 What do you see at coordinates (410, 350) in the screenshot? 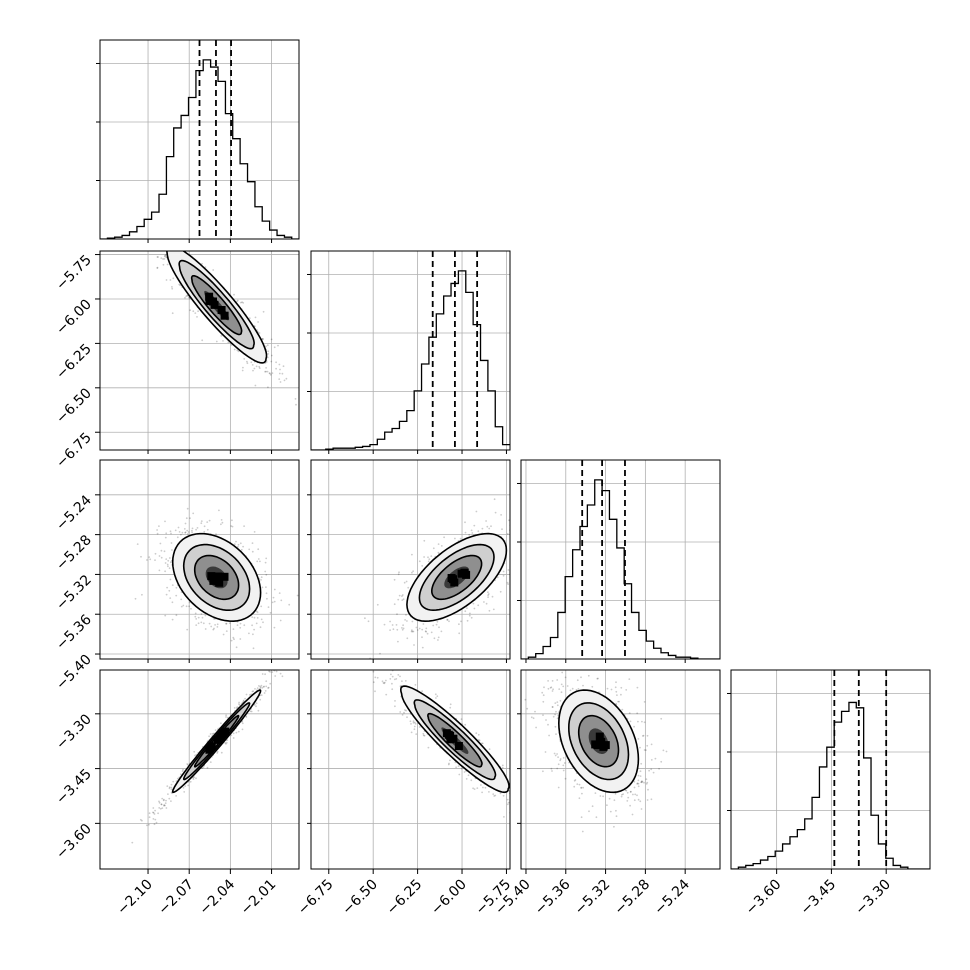
I see `panel-frame` at bounding box center [410, 350].